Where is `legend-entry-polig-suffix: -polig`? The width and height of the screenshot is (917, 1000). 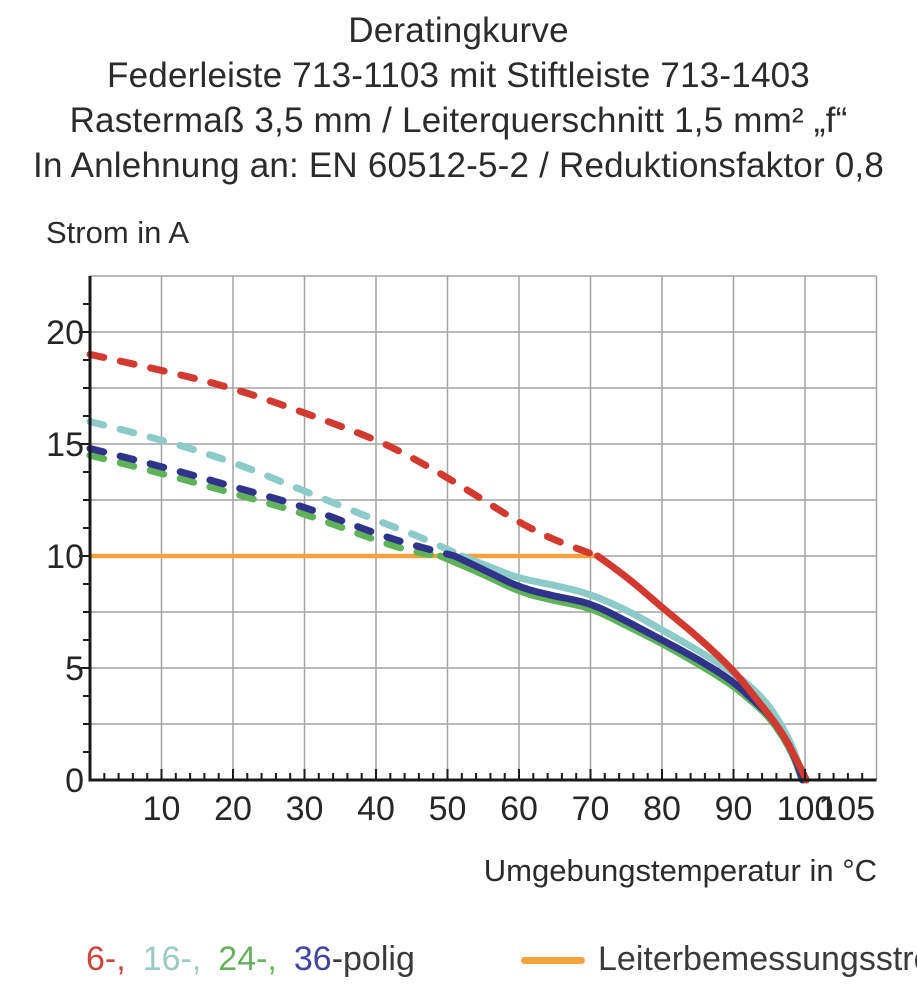 legend-entry-polig-suffix: -polig is located at coordinates (373, 959).